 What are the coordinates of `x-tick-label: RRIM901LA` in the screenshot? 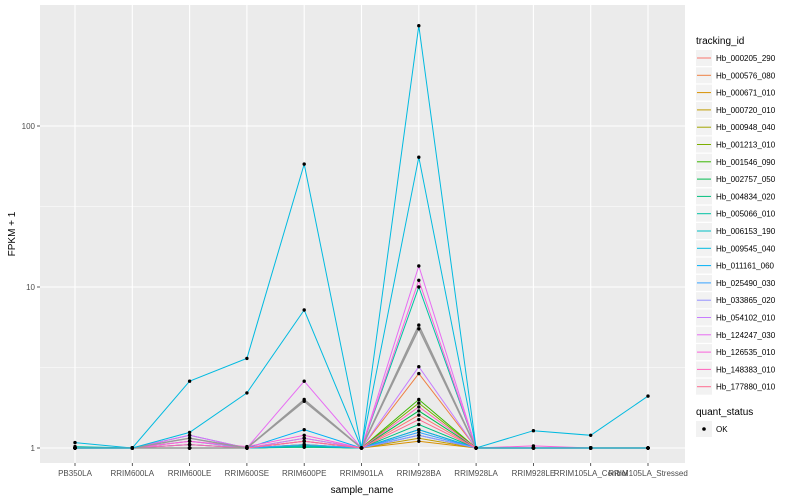 It's located at (362, 473).